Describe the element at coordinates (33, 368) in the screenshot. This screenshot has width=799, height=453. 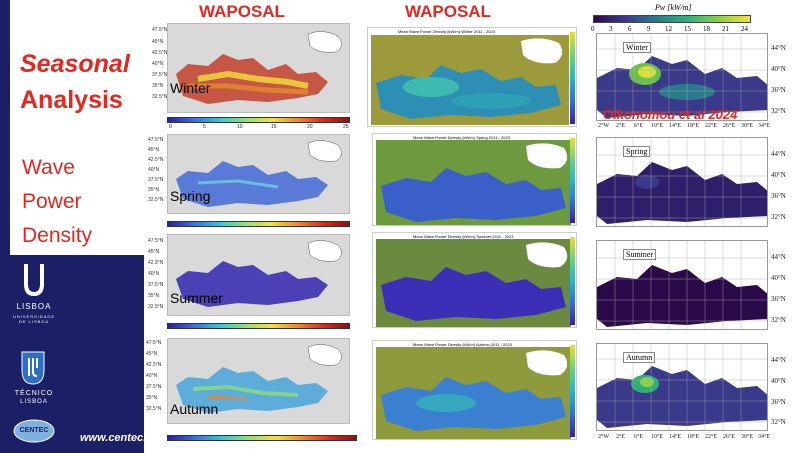
I see `tecnico-logo-icon` at that location.